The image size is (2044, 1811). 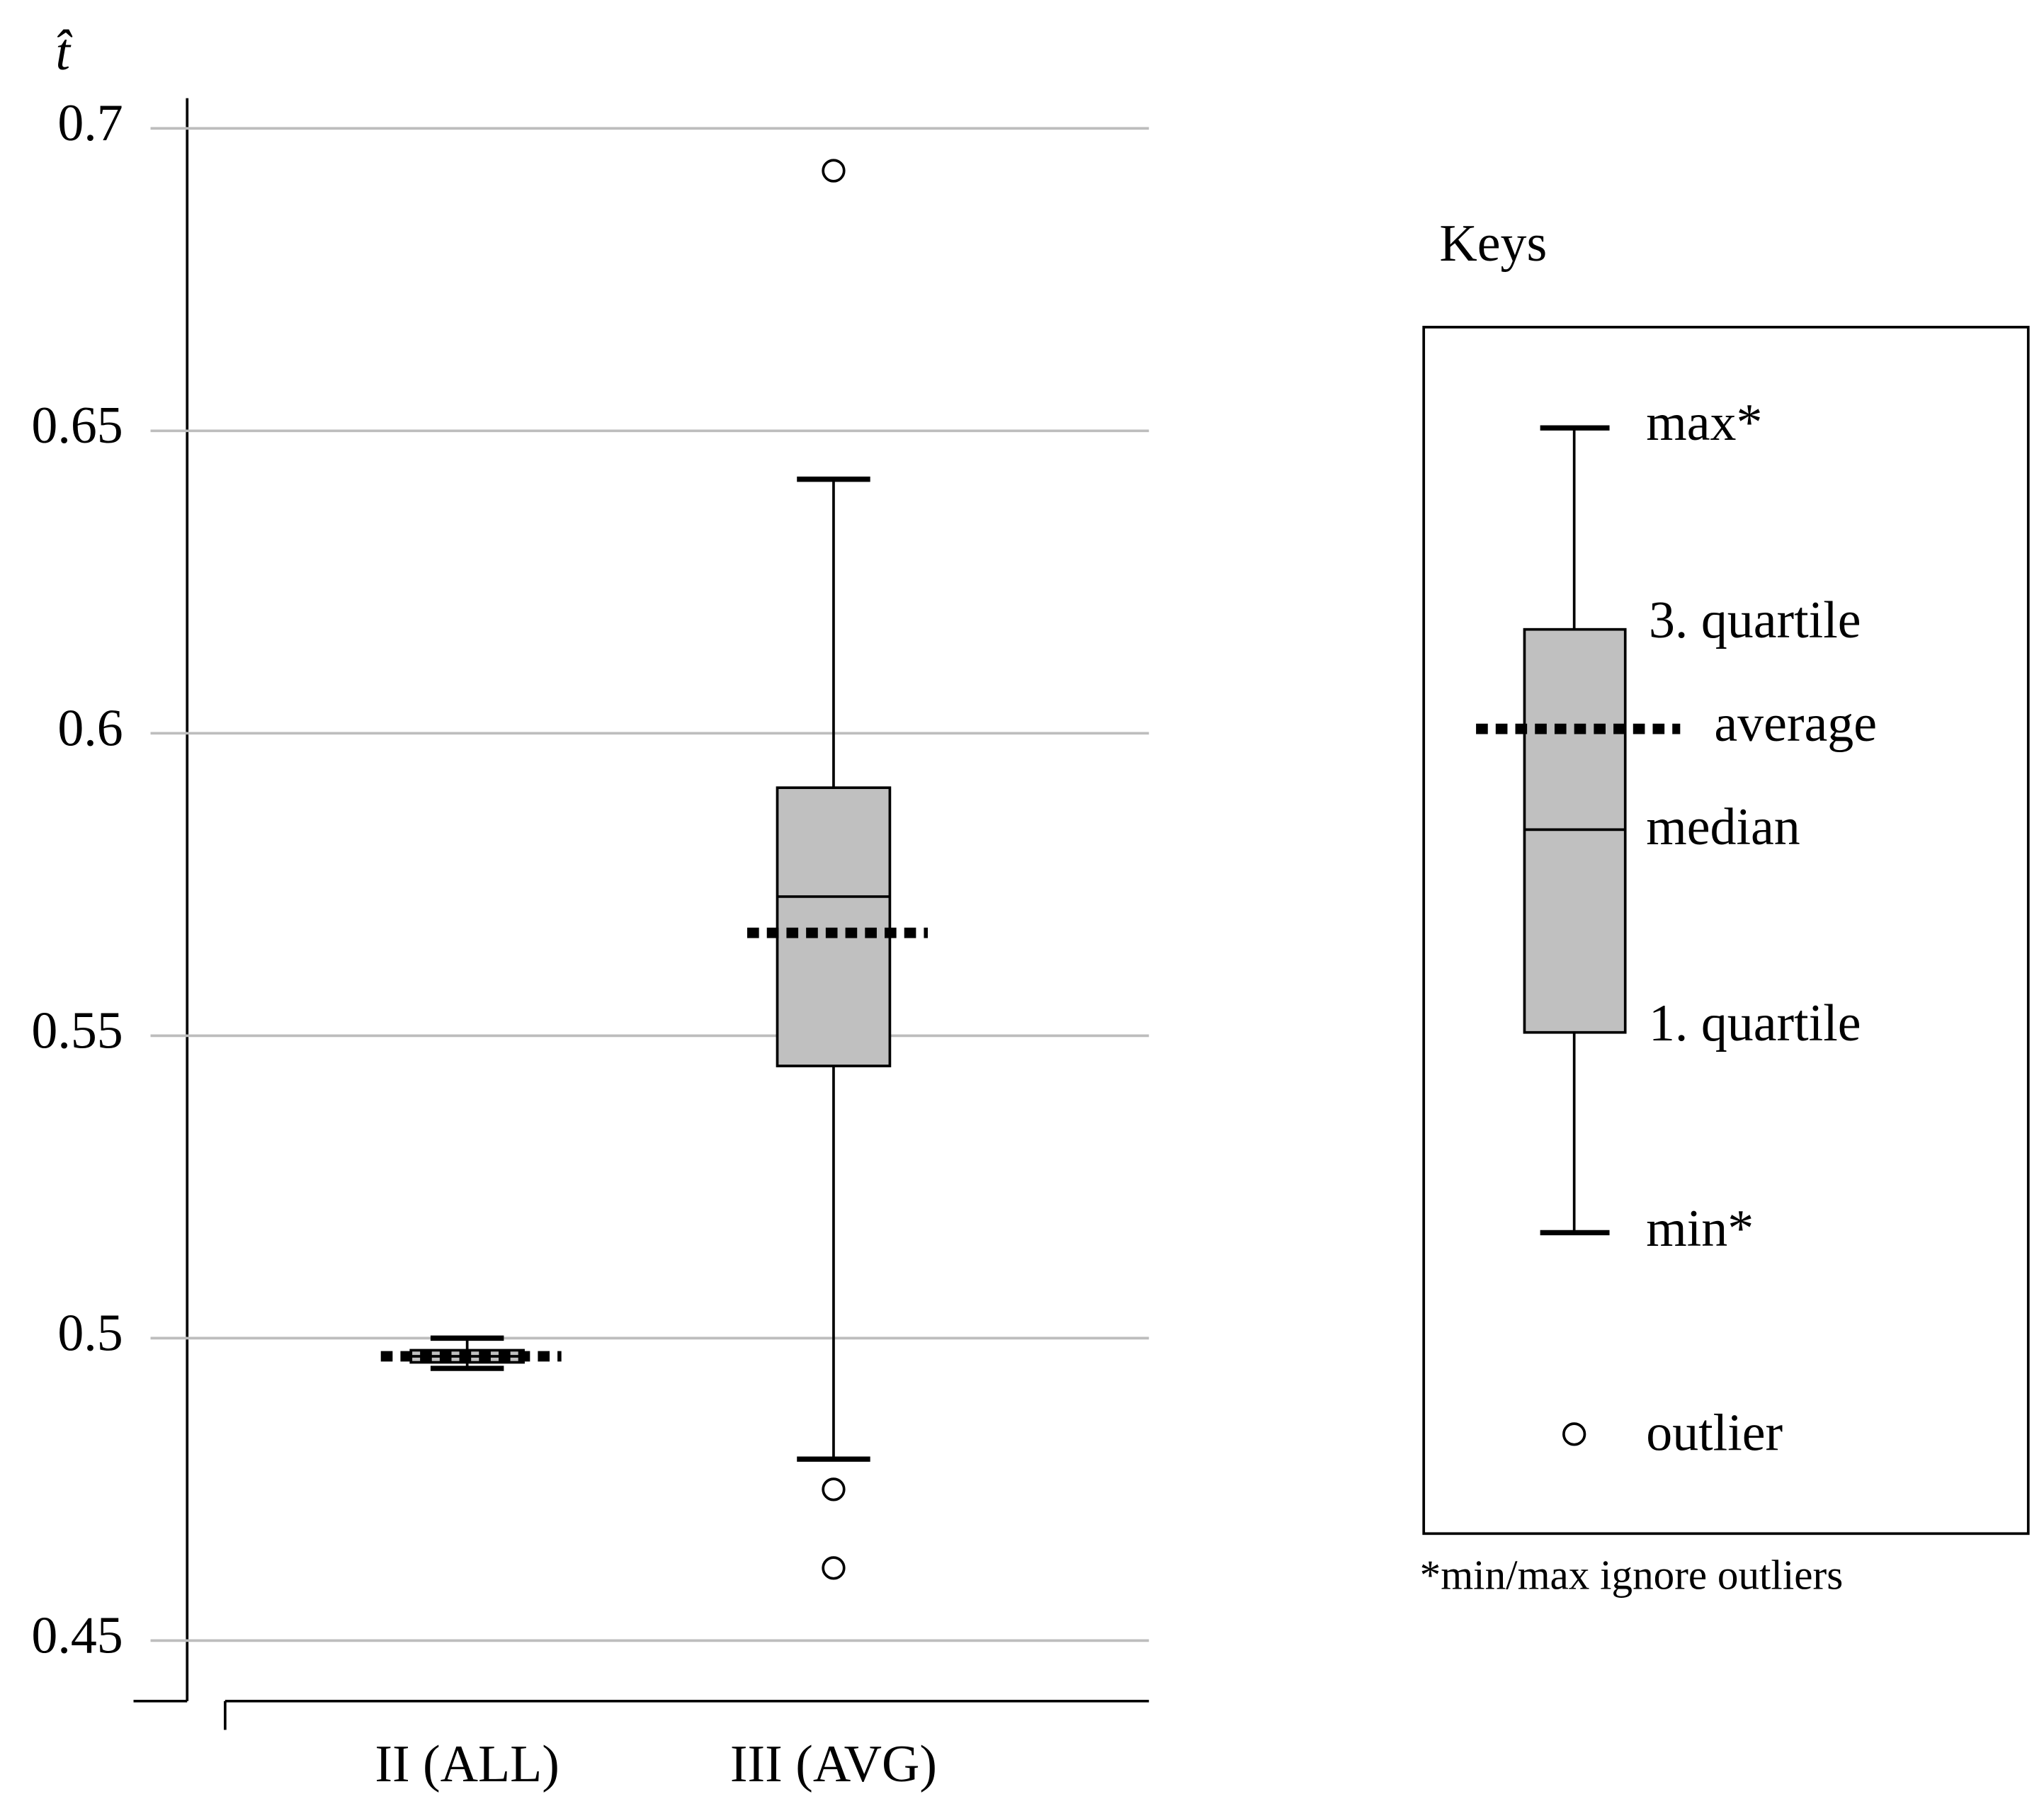 I want to click on y-tick-label: 0.5, so click(x=90, y=1332).